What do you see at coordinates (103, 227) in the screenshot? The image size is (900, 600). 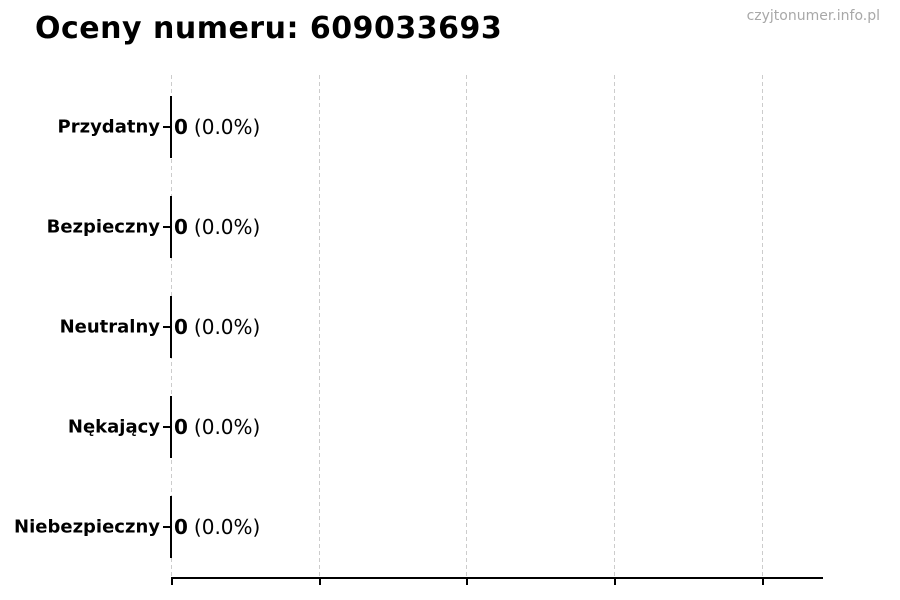 I see `category-label: Bezpieczny` at bounding box center [103, 227].